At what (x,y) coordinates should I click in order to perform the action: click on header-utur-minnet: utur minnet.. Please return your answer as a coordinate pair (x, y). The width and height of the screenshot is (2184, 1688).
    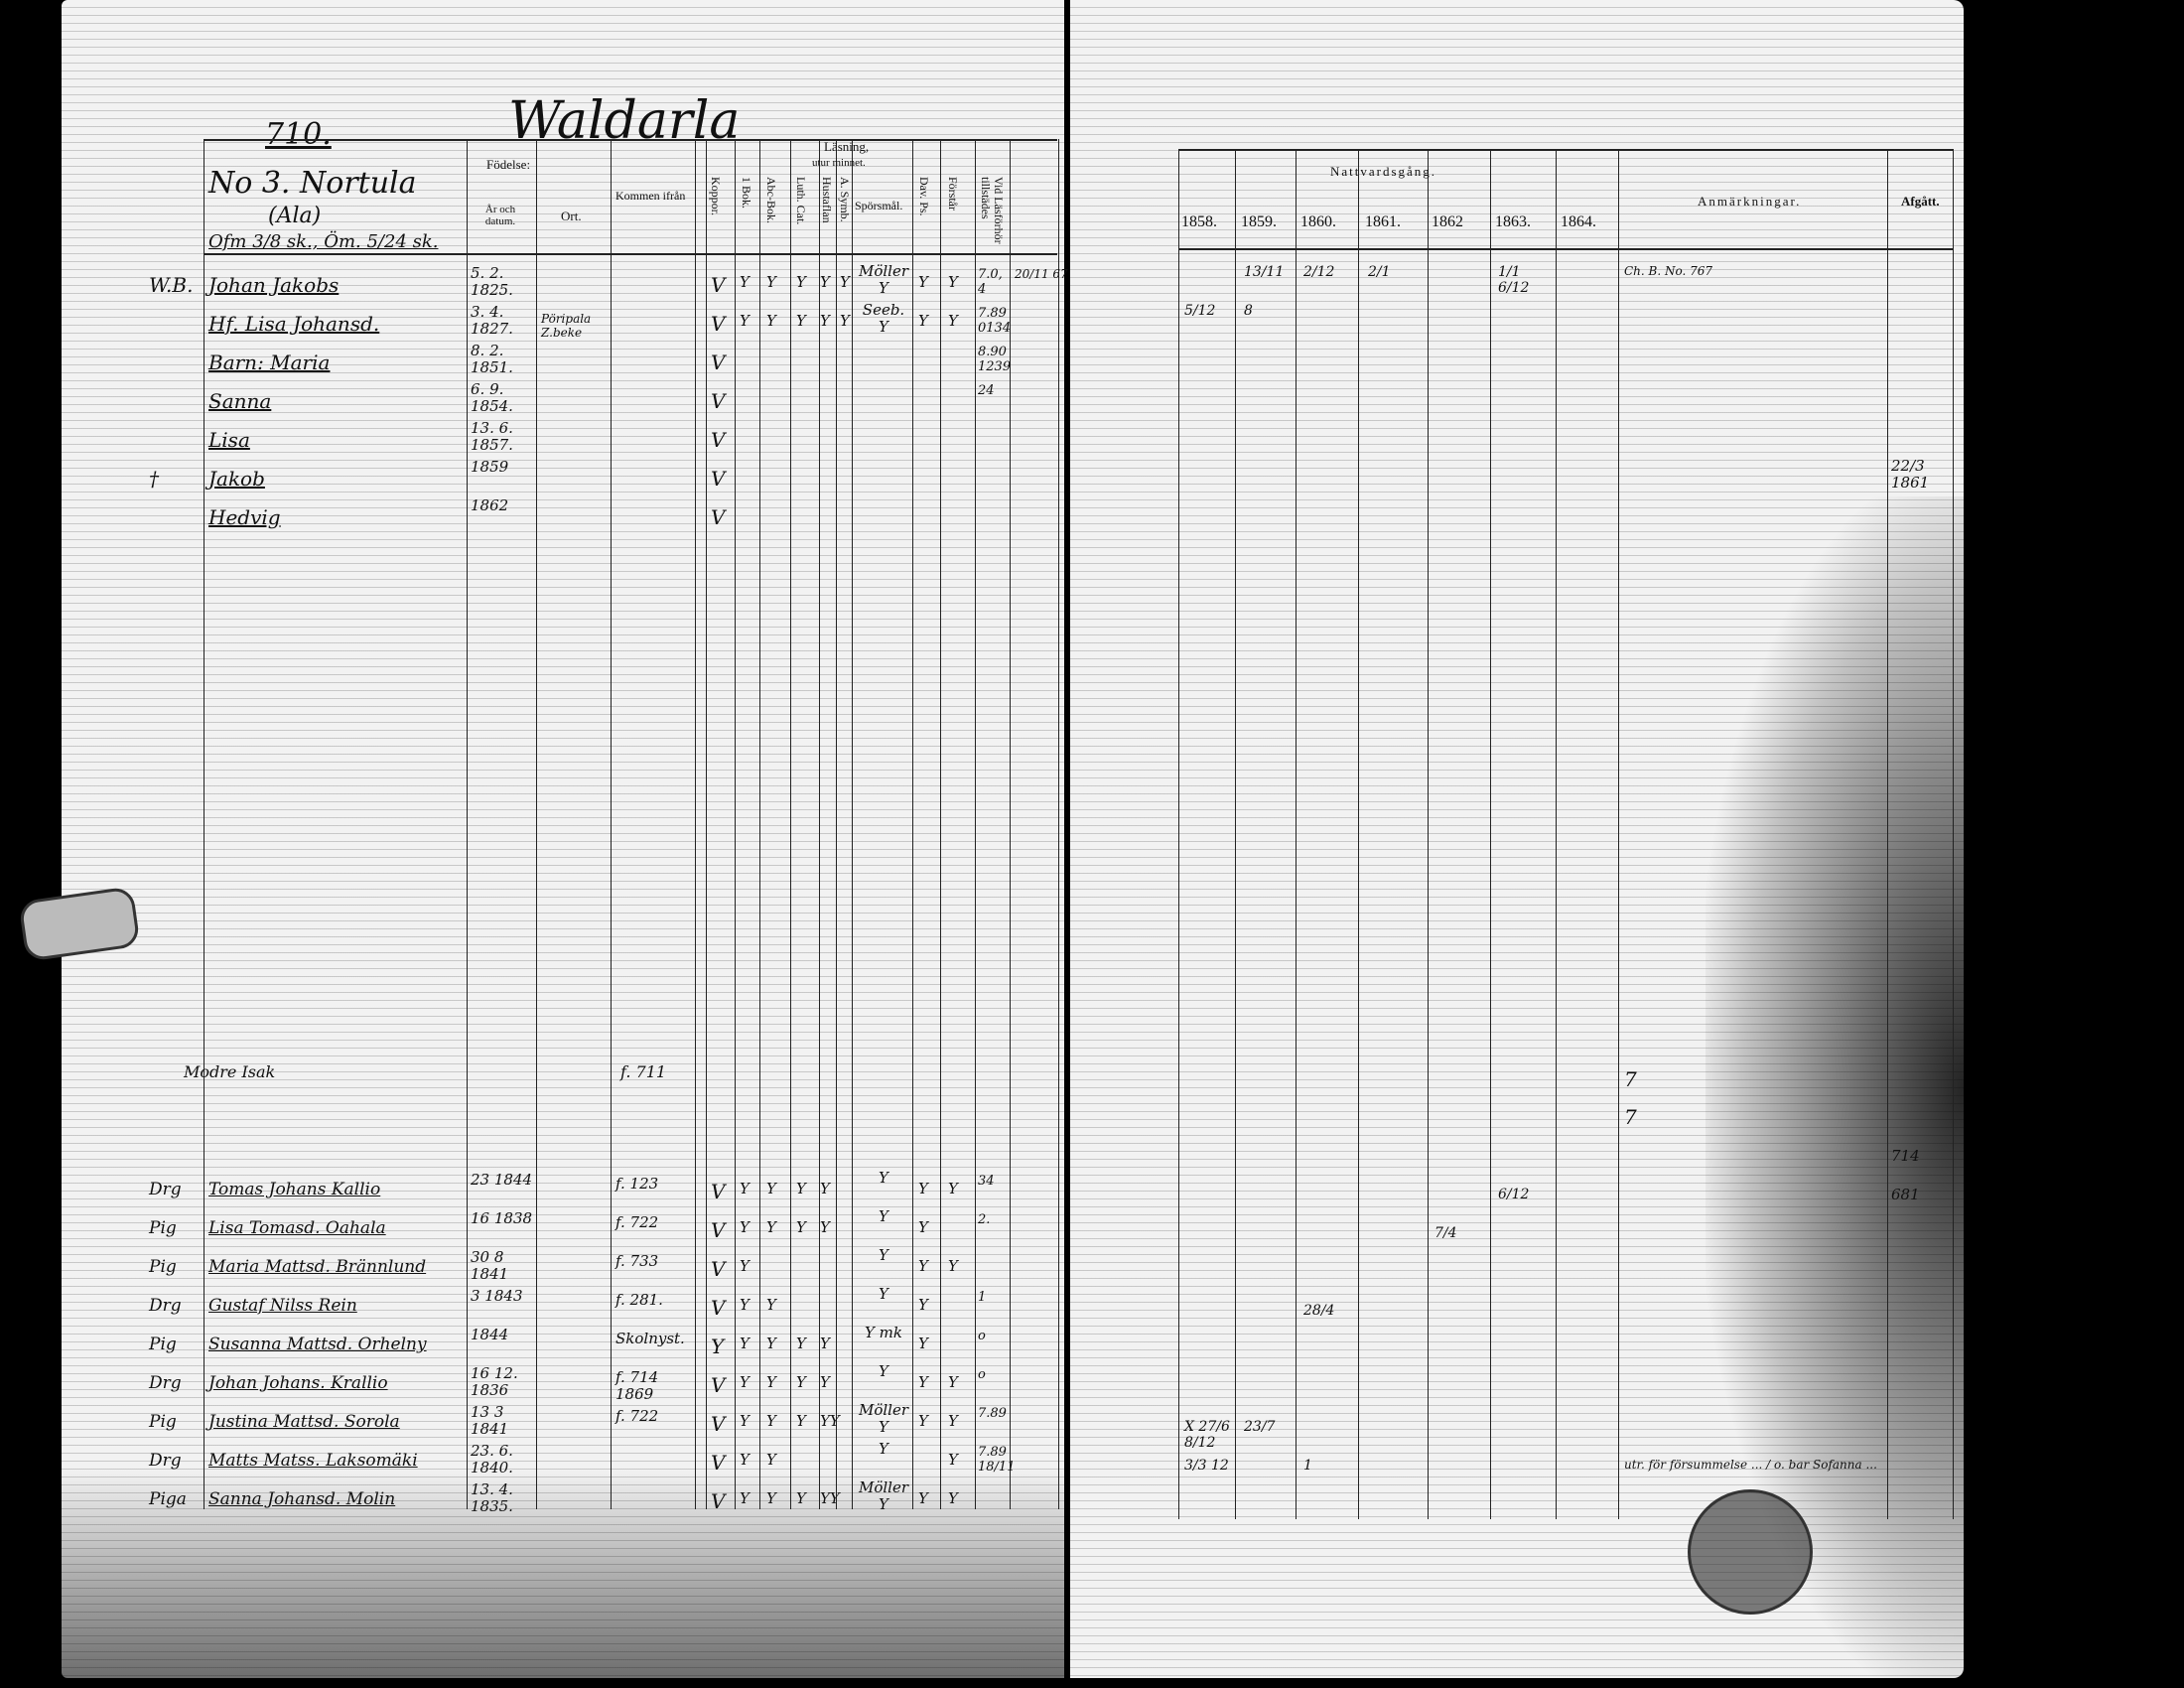
    Looking at the image, I should click on (839, 163).